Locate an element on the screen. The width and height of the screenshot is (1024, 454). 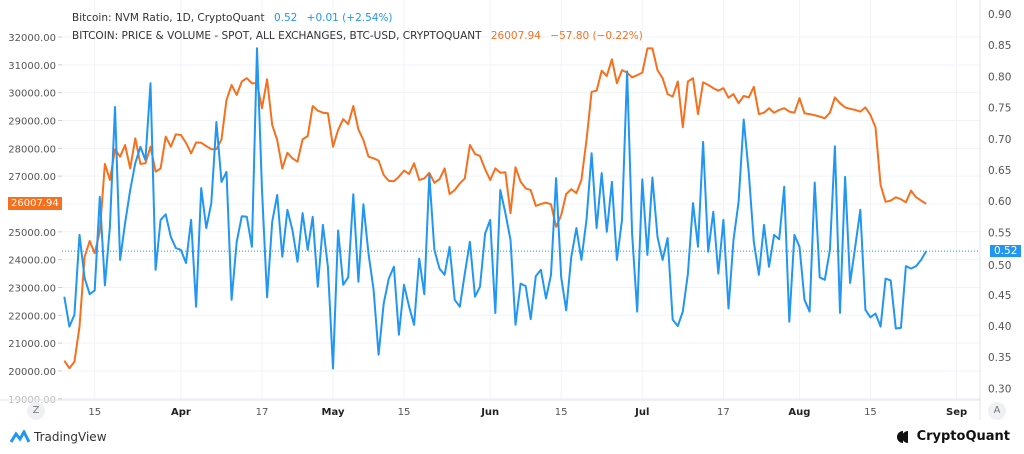
right-axis-tick-label: 0.65 is located at coordinates (999, 171).